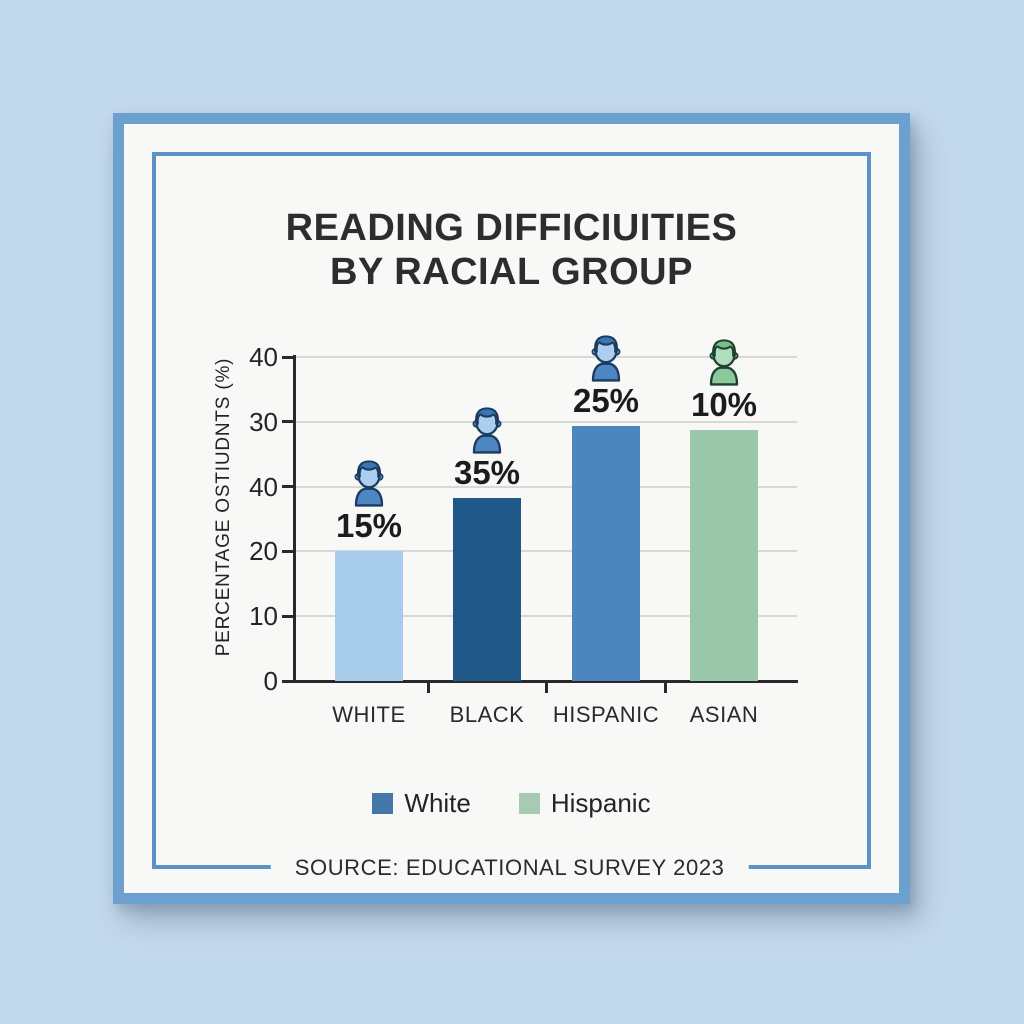 The width and height of the screenshot is (1024, 1024). Describe the element at coordinates (509, 868) in the screenshot. I see `source-attribution: SOURCE: EDUCATIONAL SURVEY 2023` at that location.